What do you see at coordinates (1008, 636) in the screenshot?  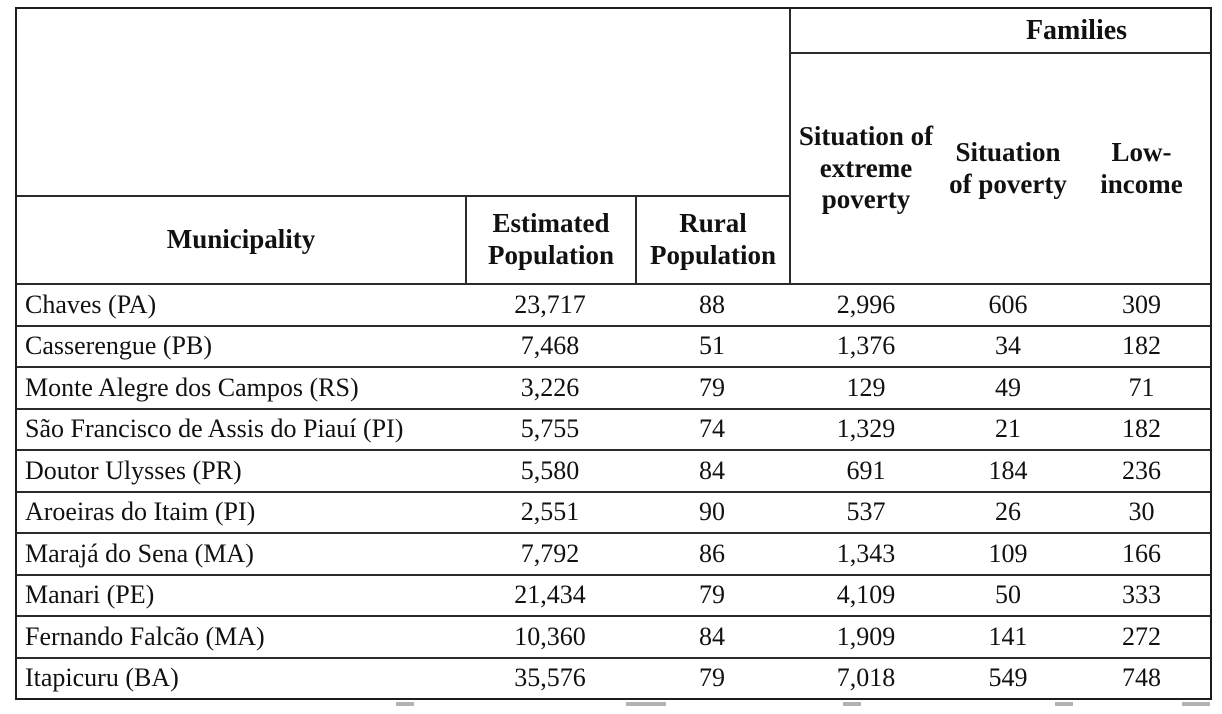 I see `poverty-cell: 141` at bounding box center [1008, 636].